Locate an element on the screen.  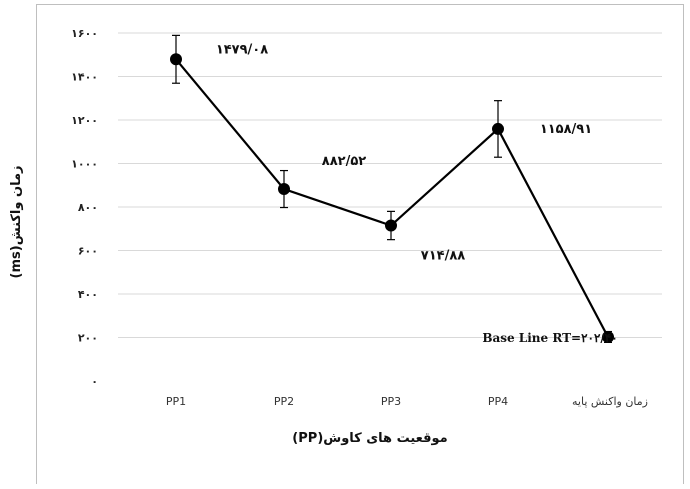
x-tick-label: PP2 is located at coordinates (284, 401).